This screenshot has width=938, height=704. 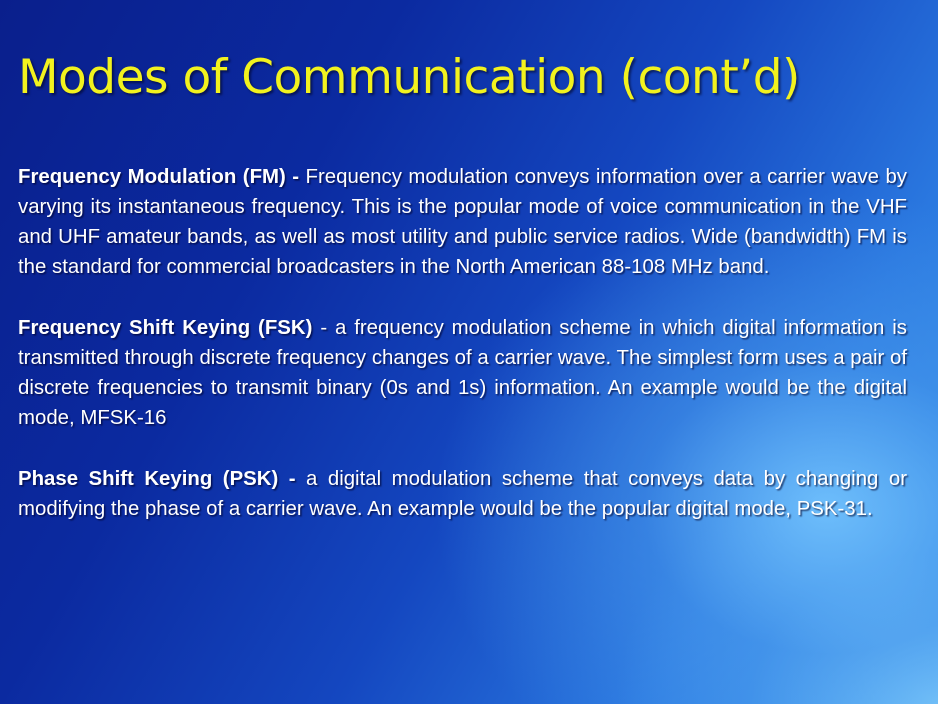 What do you see at coordinates (157, 479) in the screenshot?
I see `term-psk: Phase Shift Keying (PSK) -` at bounding box center [157, 479].